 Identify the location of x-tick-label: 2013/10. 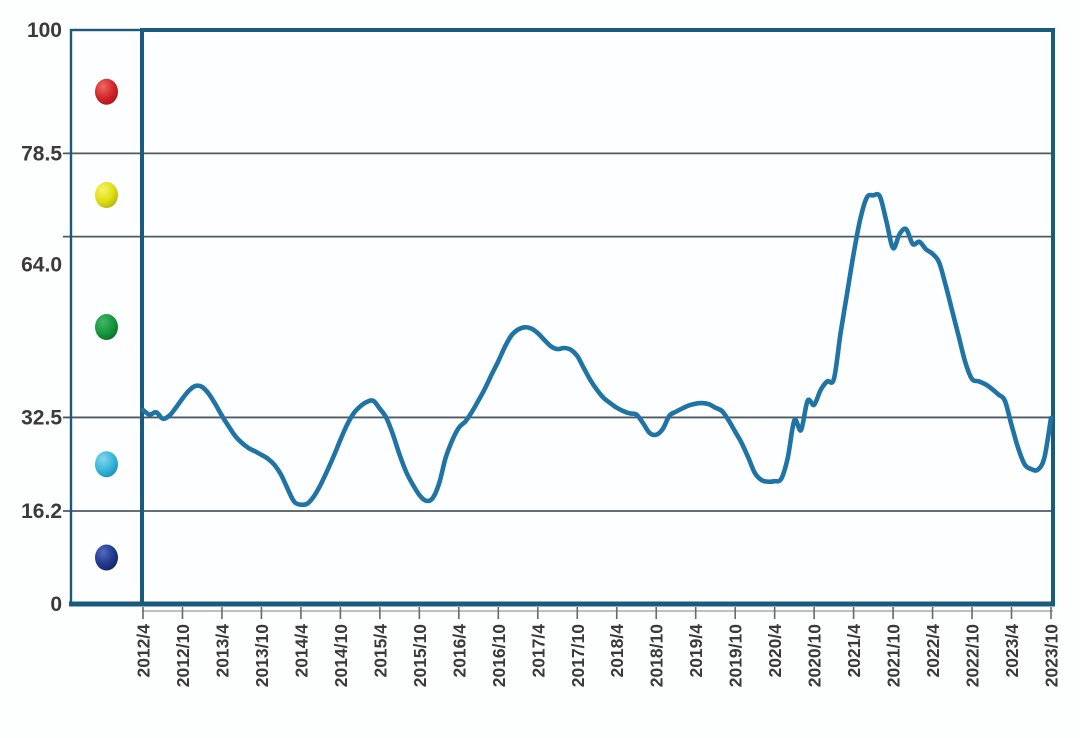
(262, 656).